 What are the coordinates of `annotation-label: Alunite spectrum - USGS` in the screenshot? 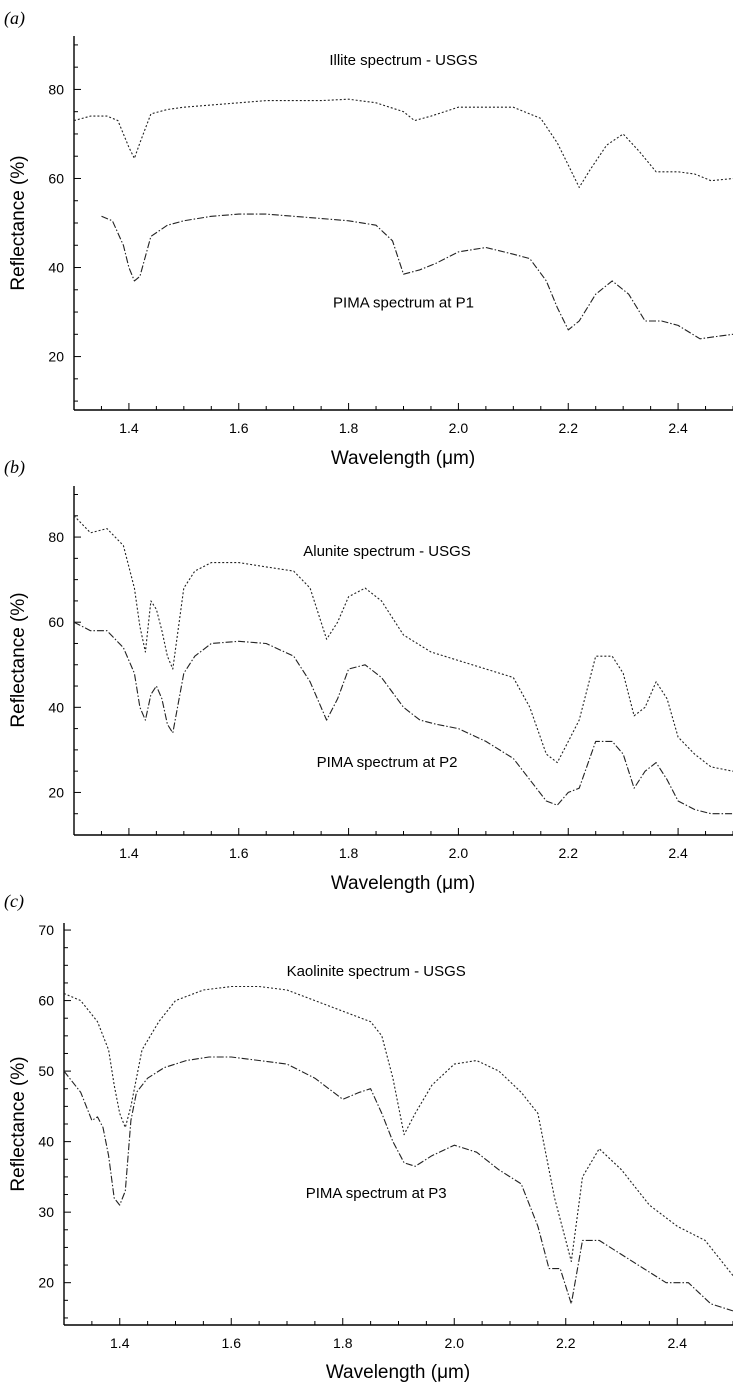 It's located at (387, 551).